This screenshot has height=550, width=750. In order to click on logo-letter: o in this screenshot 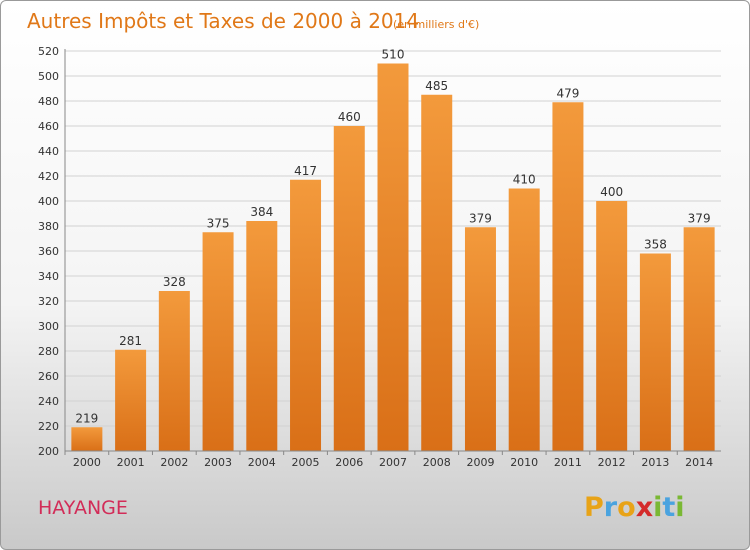, I will do `click(626, 507)`.